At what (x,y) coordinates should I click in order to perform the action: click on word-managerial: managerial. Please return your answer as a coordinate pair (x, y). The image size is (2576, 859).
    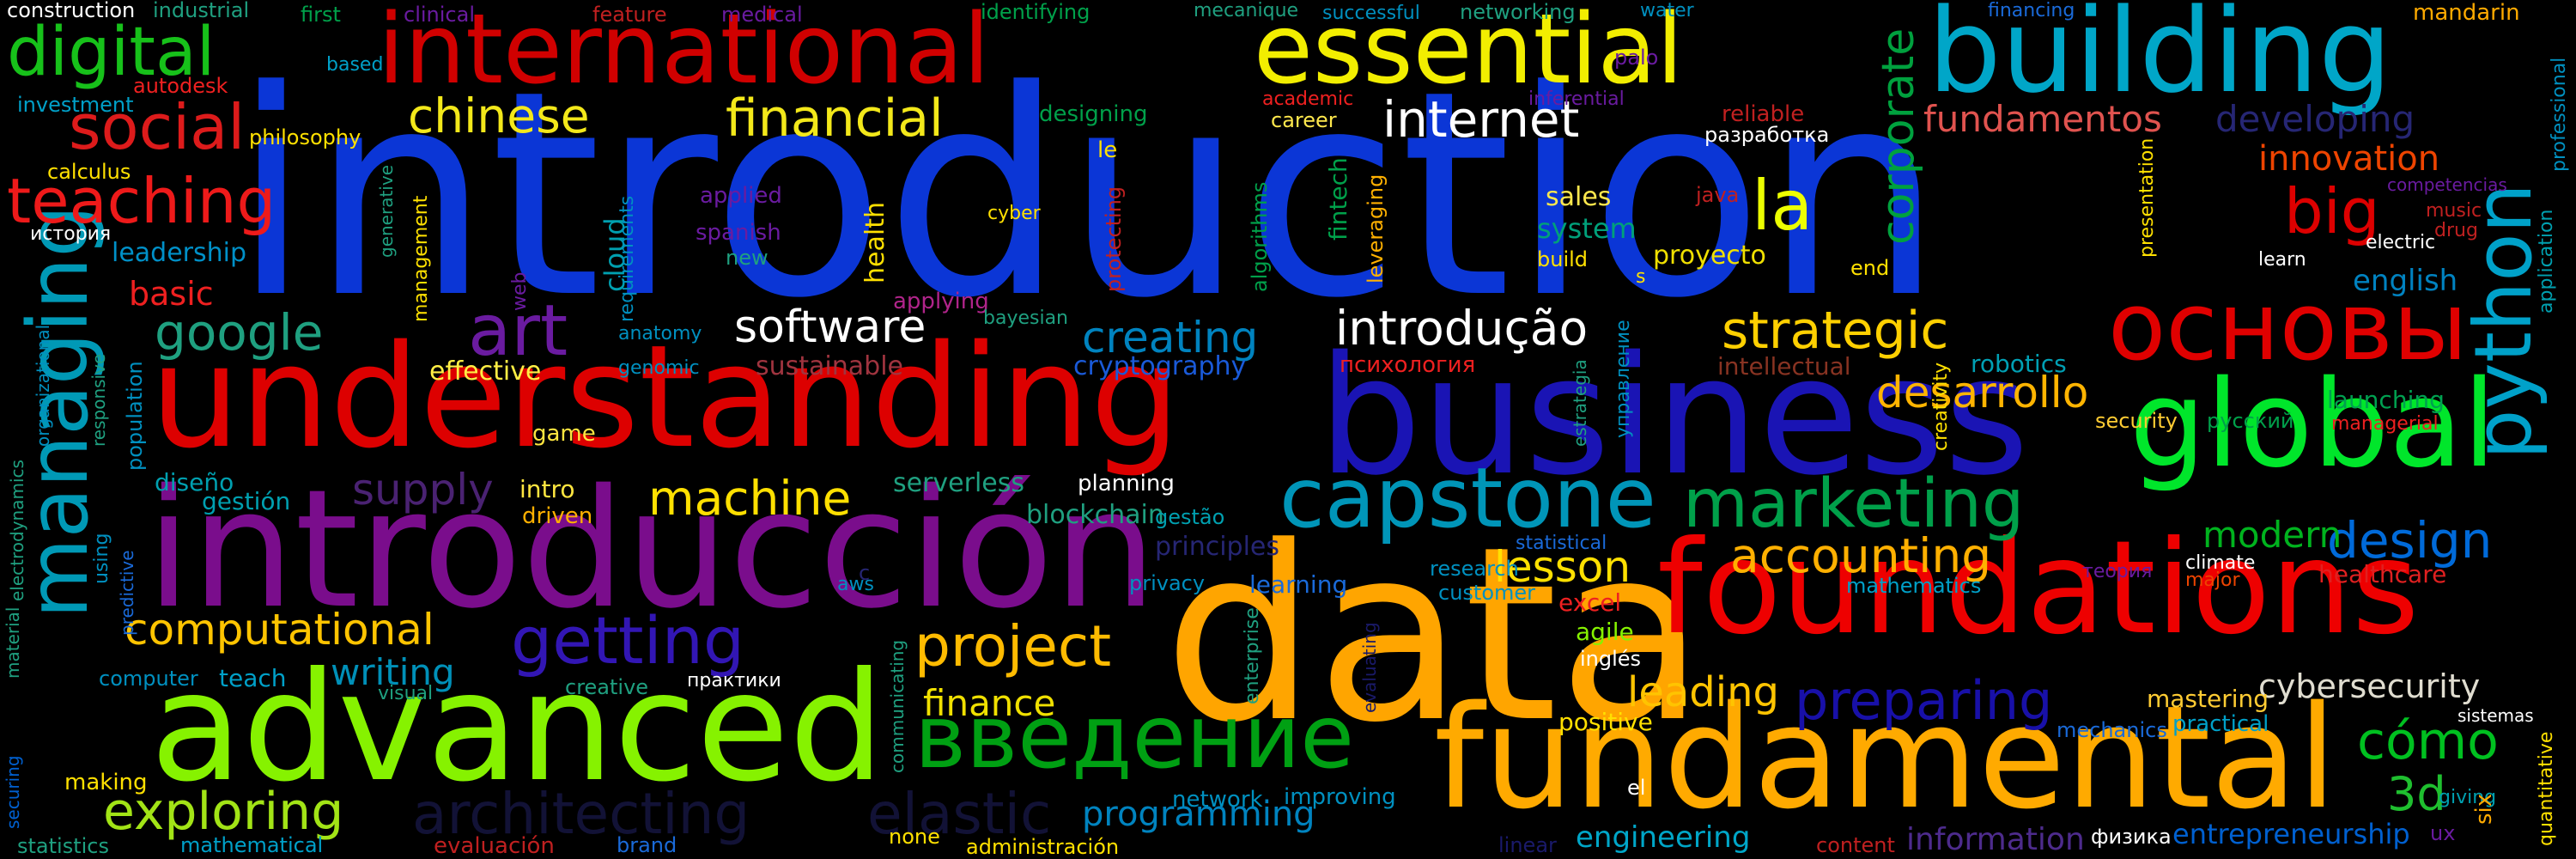
    Looking at the image, I should click on (2385, 424).